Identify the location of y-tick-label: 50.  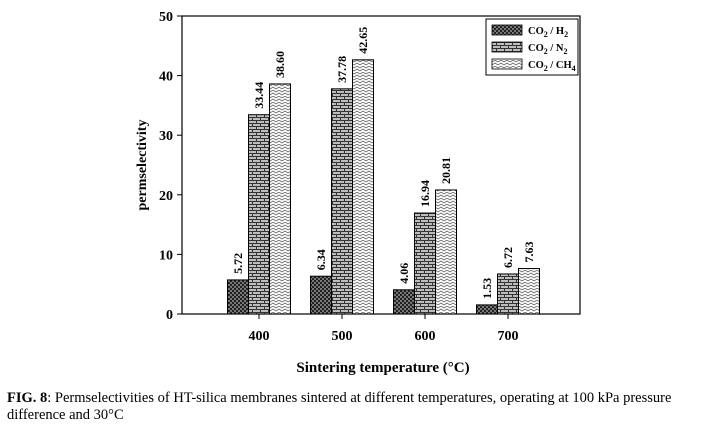
(166, 17).